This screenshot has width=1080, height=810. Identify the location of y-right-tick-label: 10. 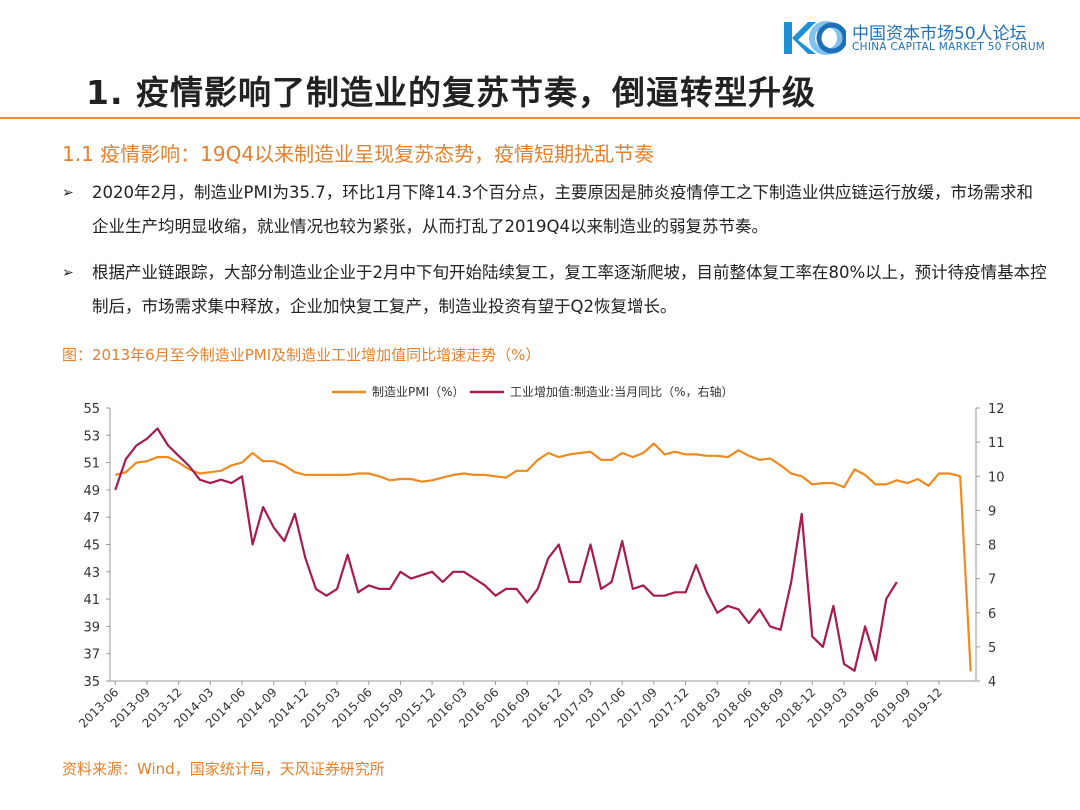
(996, 477).